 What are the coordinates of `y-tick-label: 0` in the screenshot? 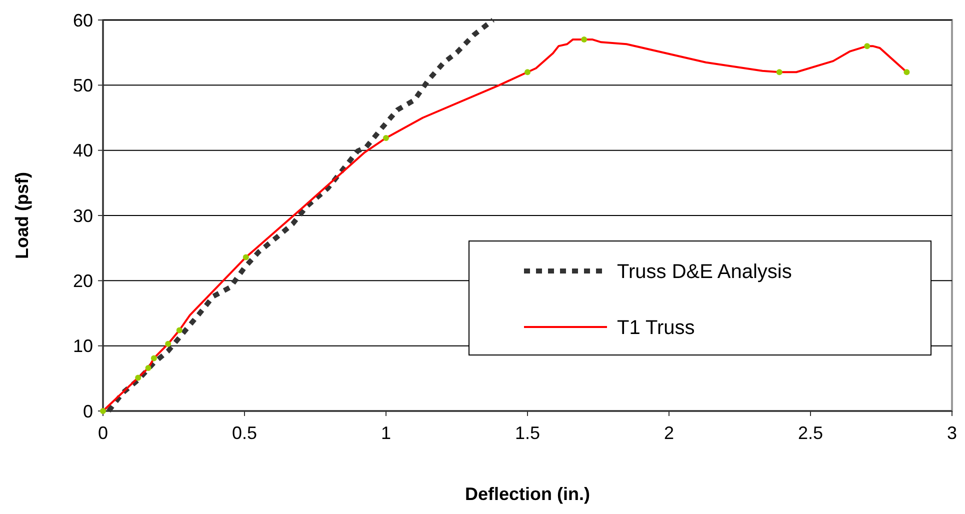 It's located at (87, 411).